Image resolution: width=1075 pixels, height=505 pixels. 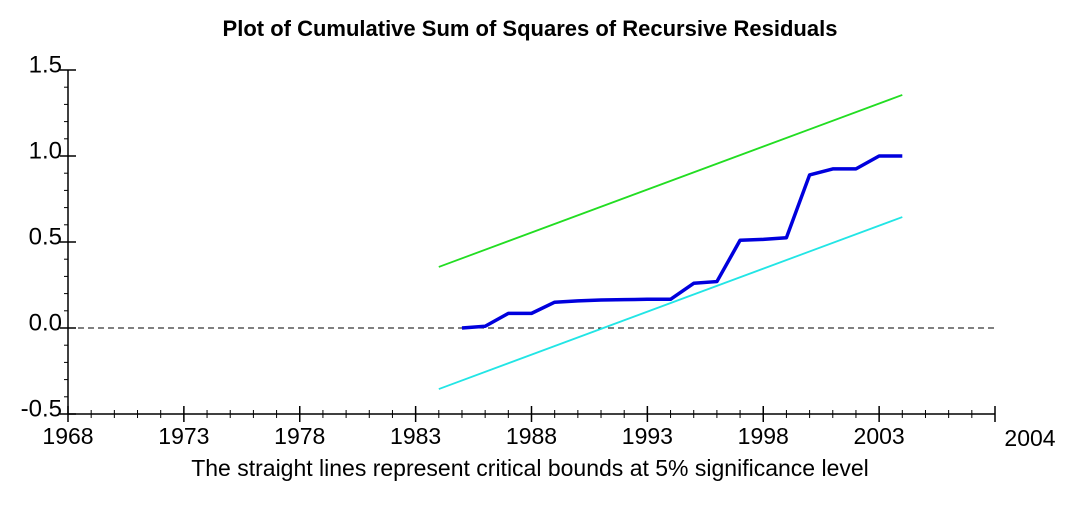 What do you see at coordinates (45, 64) in the screenshot?
I see `y-tick-label: 1.5` at bounding box center [45, 64].